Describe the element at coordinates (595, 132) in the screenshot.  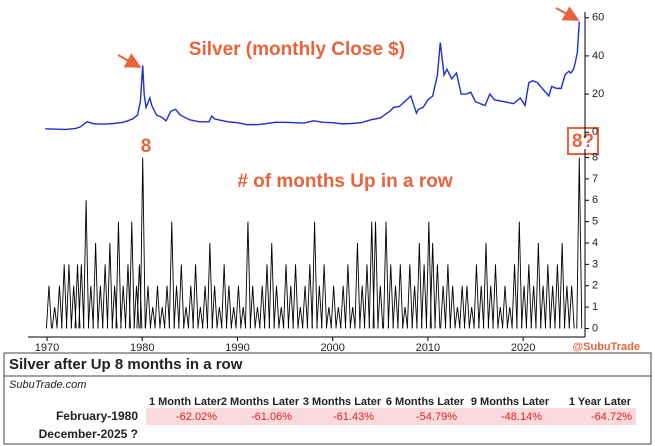
I see `y-tick-label: 0` at that location.